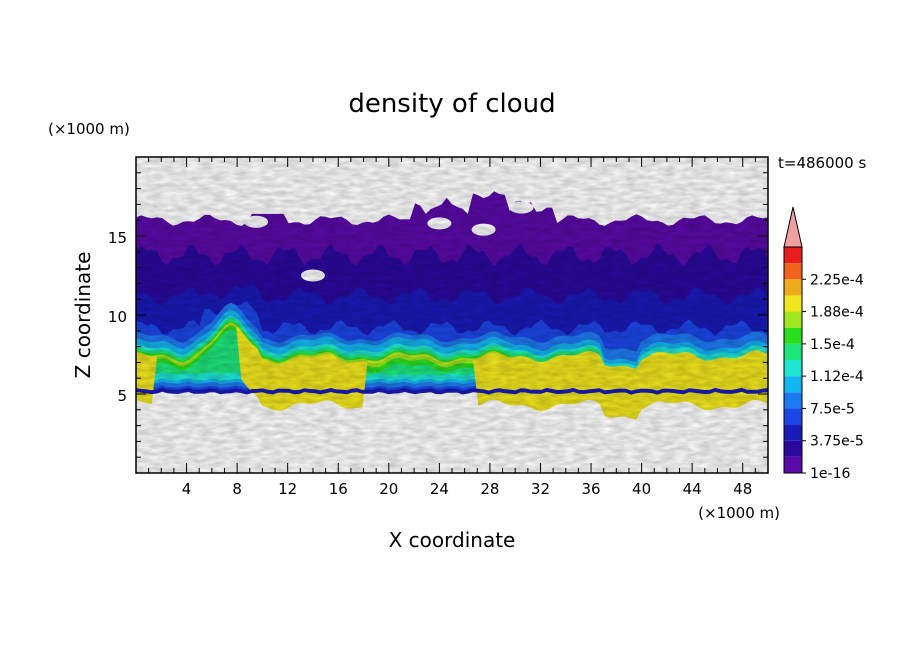 The height and width of the screenshot is (654, 904). Describe the element at coordinates (837, 313) in the screenshot. I see `colorbar-label: 1.88e-4` at that location.